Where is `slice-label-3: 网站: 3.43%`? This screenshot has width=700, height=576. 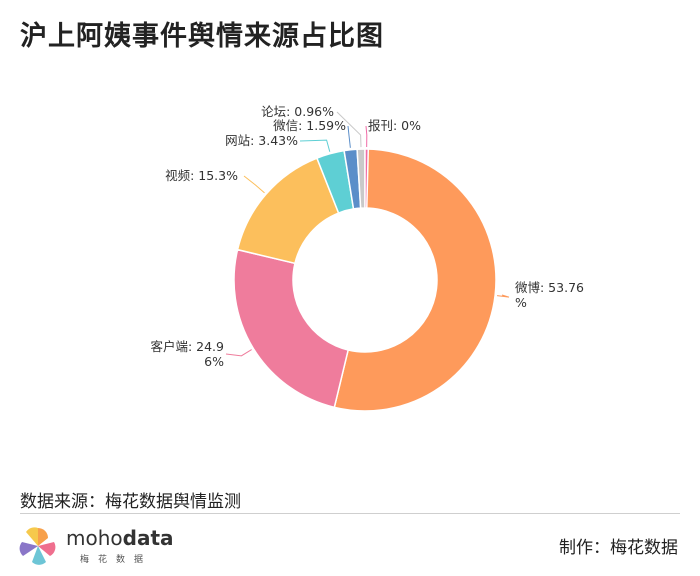
slice-label-3: 网站: 3.43% is located at coordinates (261, 140).